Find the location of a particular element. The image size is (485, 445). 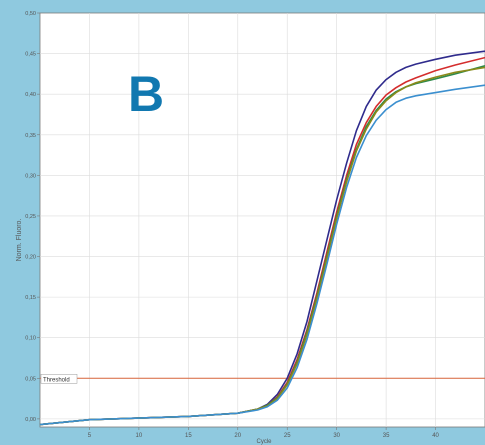

panel-letter: B is located at coordinates (146, 94).